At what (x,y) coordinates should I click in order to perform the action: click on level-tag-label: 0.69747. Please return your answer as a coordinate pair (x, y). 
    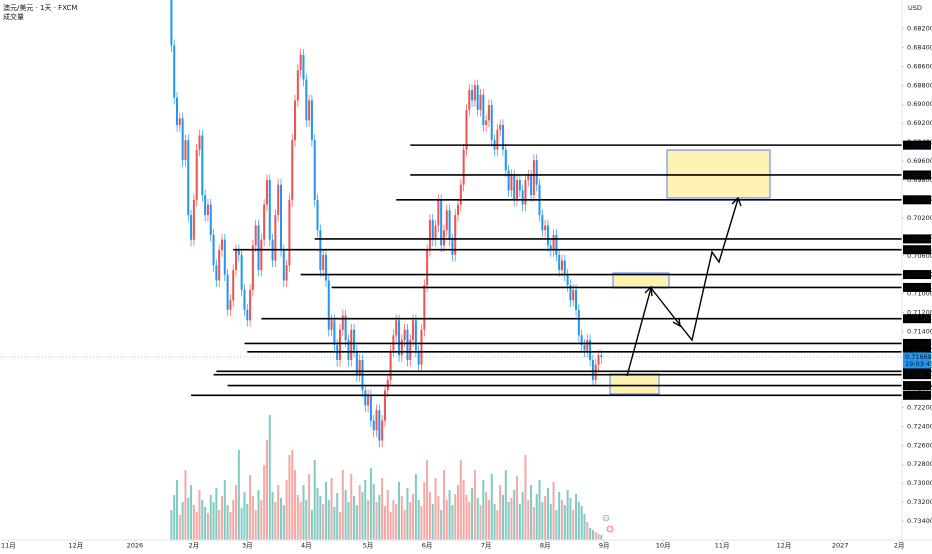
    Looking at the image, I should click on (918, 175).